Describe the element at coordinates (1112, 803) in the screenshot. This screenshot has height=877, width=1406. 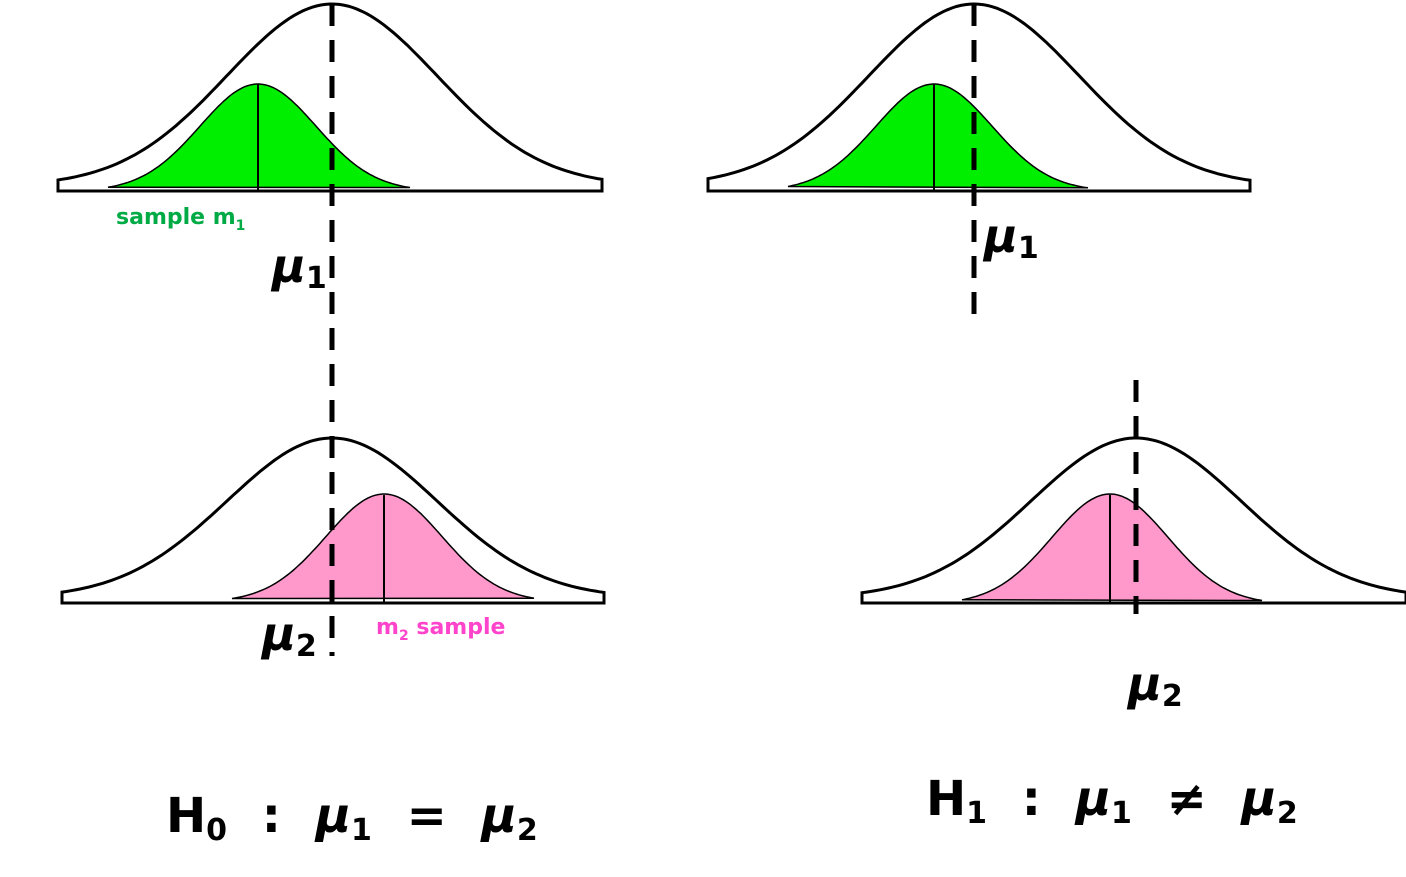
I see `alternative-hypothesis: H1 : μ1 ≠ μ2` at that location.